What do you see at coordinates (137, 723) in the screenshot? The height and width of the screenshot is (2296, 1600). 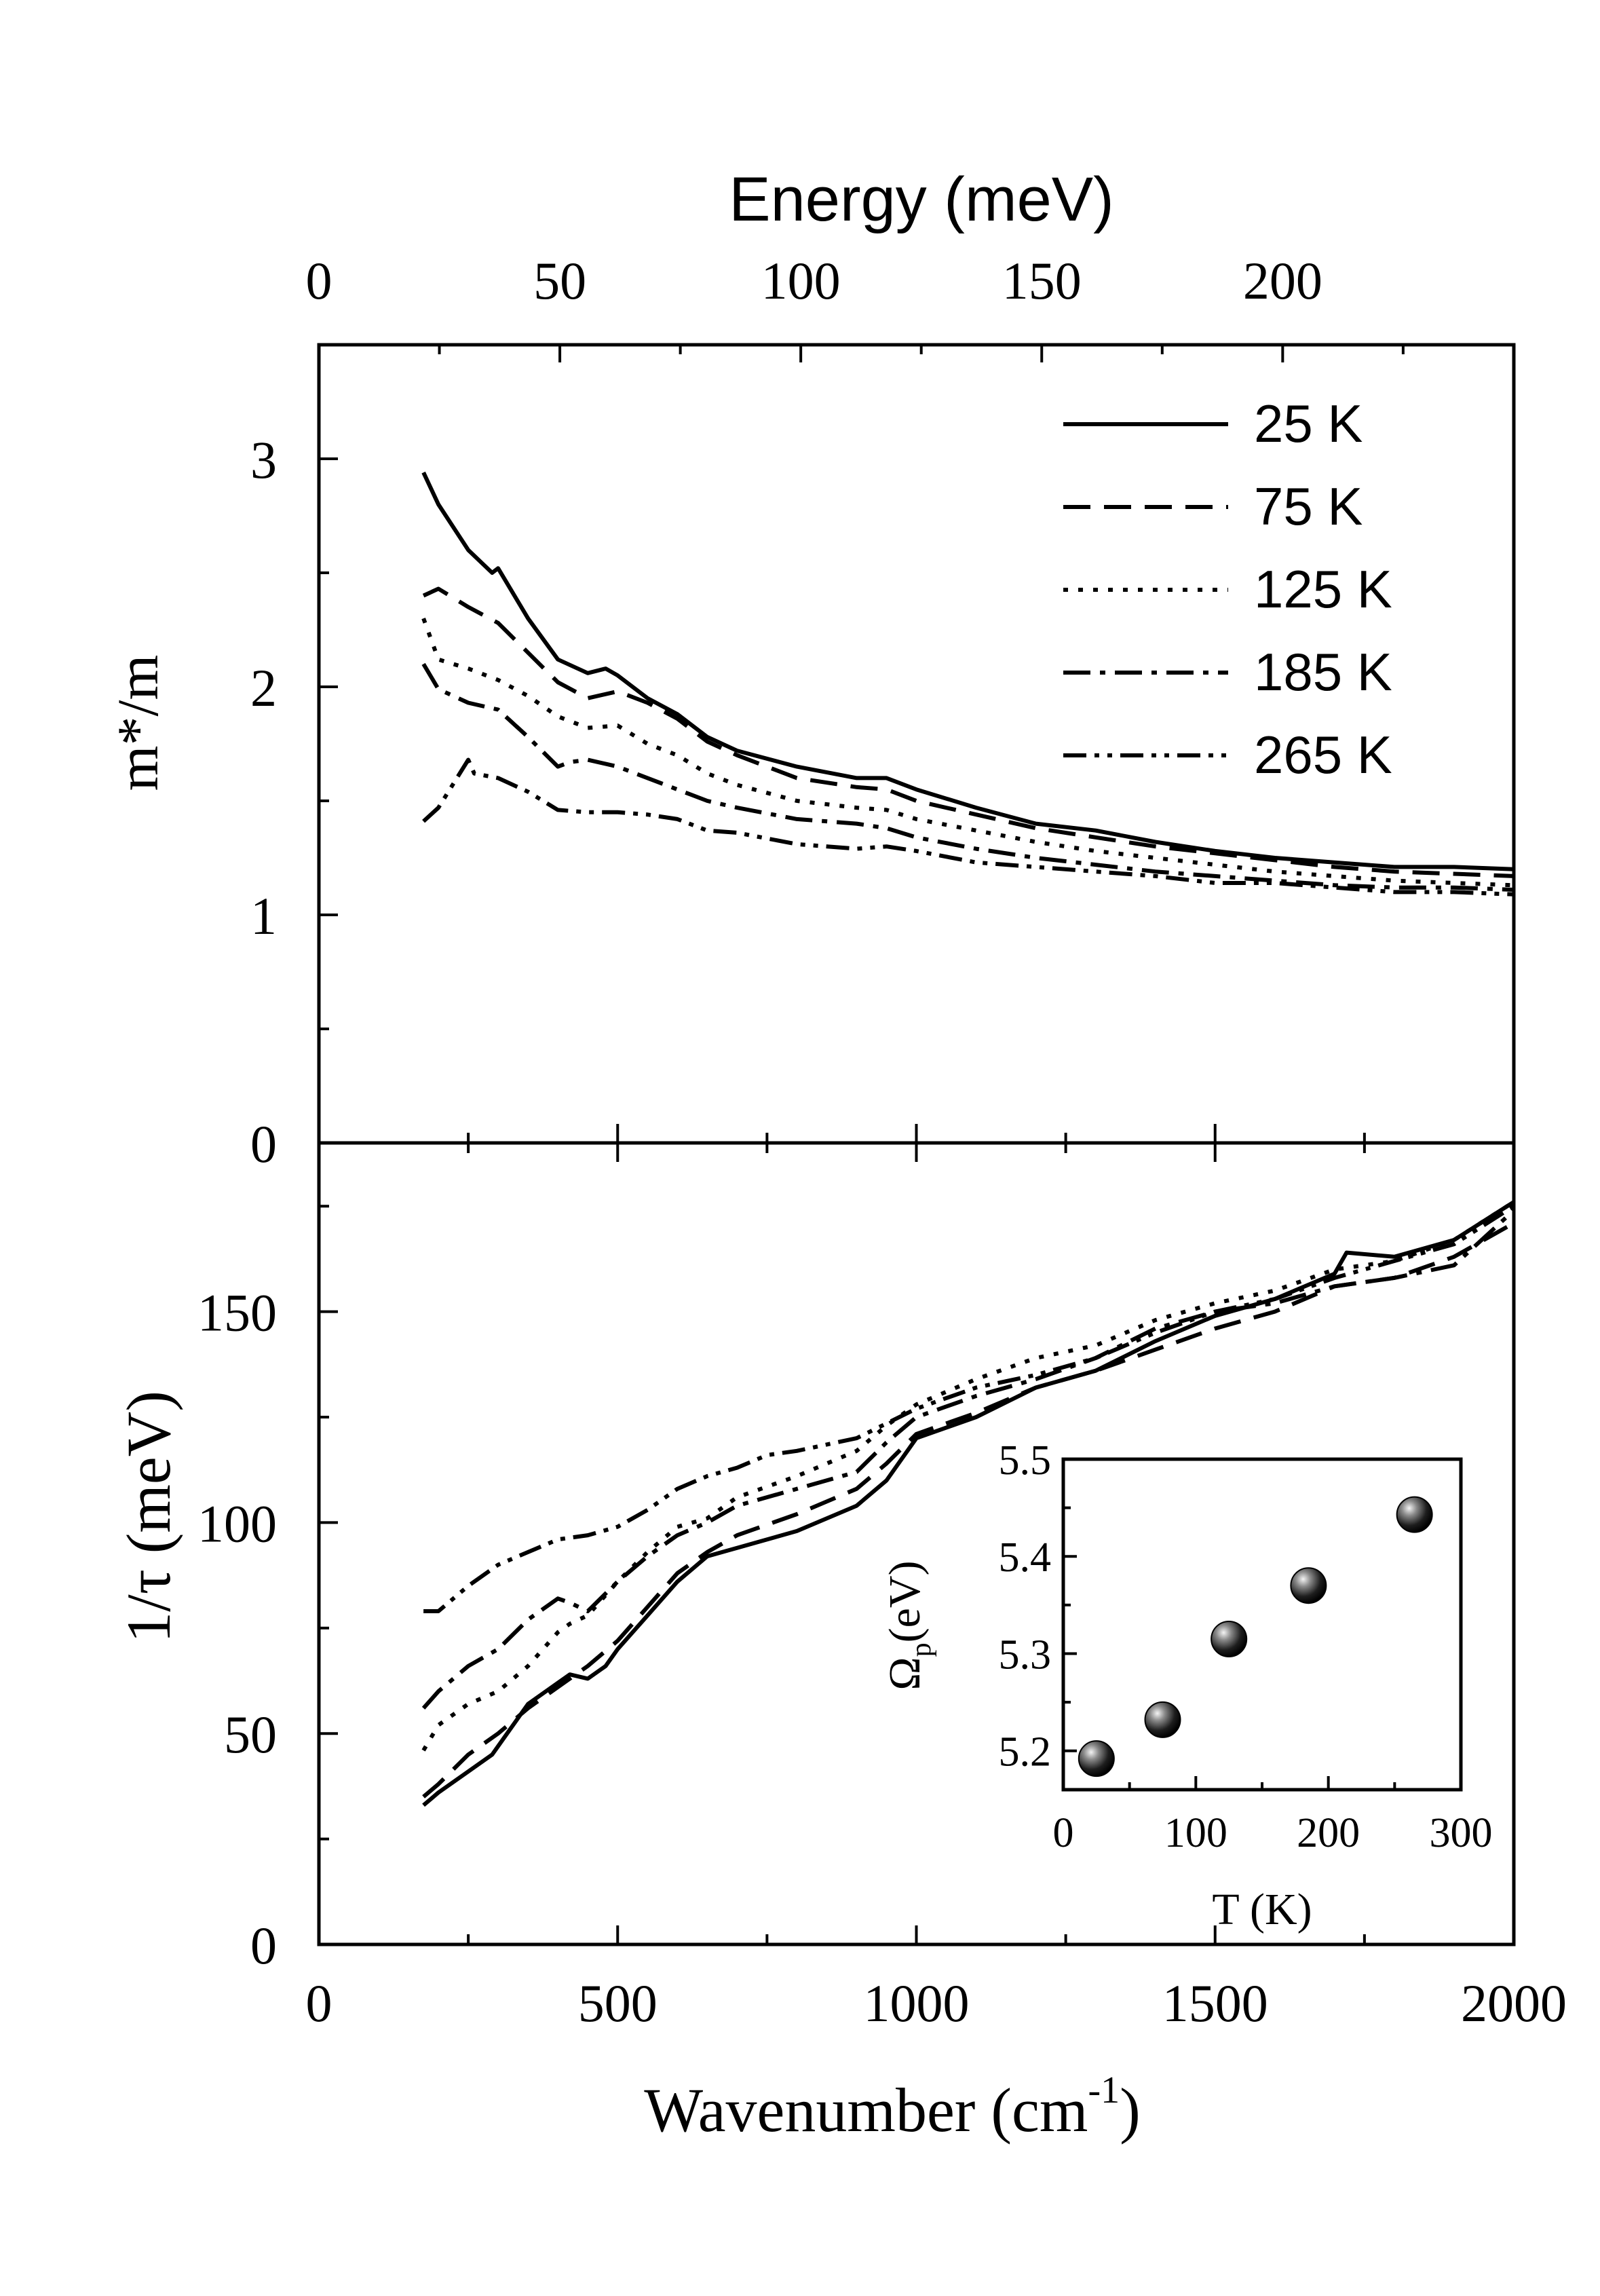 I see `top-y-axis-label: m*/m` at bounding box center [137, 723].